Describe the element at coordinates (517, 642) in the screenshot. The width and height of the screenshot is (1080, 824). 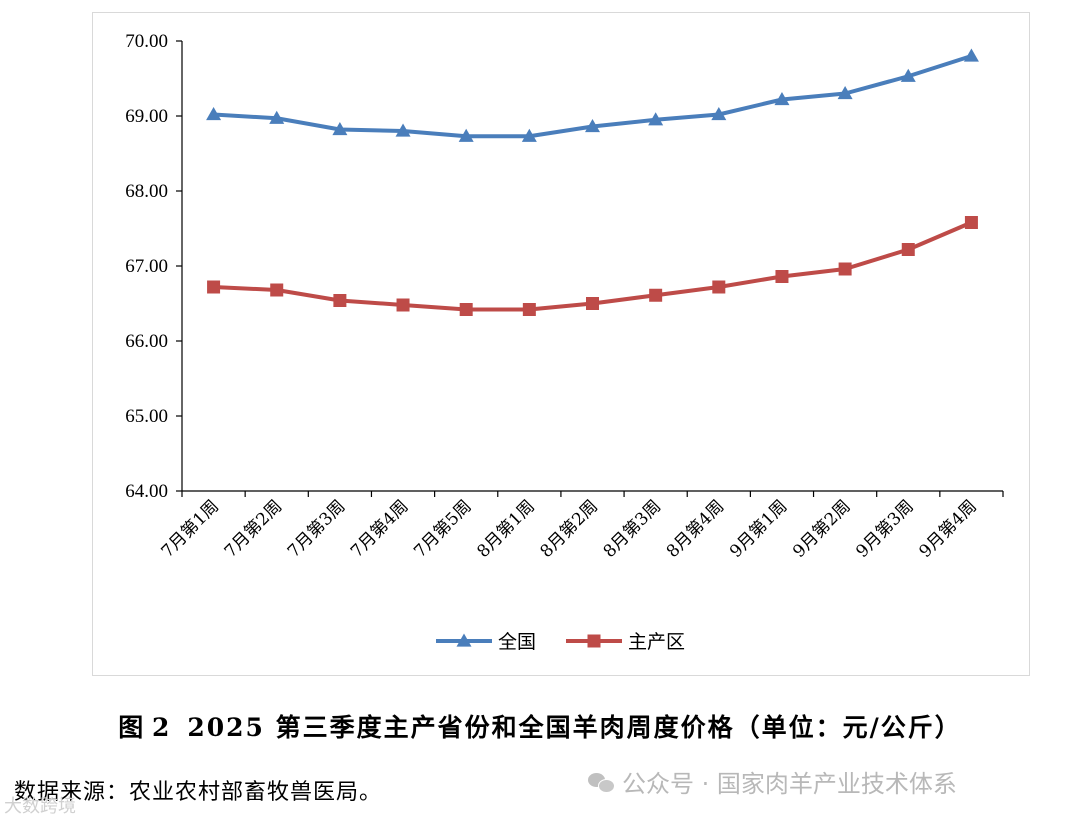
I see `legend-entry: 全国` at that location.